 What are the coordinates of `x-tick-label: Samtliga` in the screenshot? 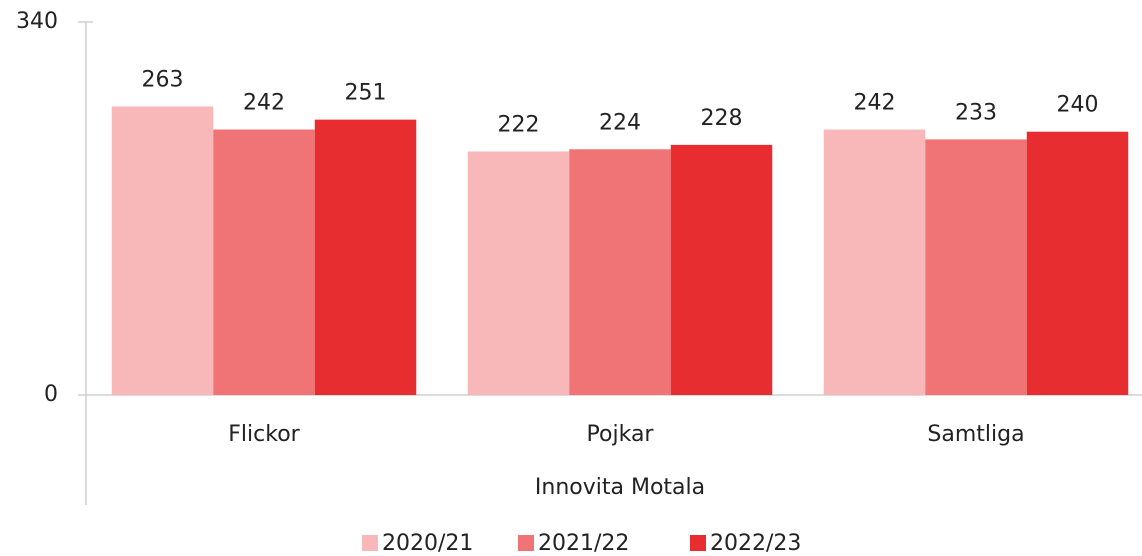 It's located at (975, 434).